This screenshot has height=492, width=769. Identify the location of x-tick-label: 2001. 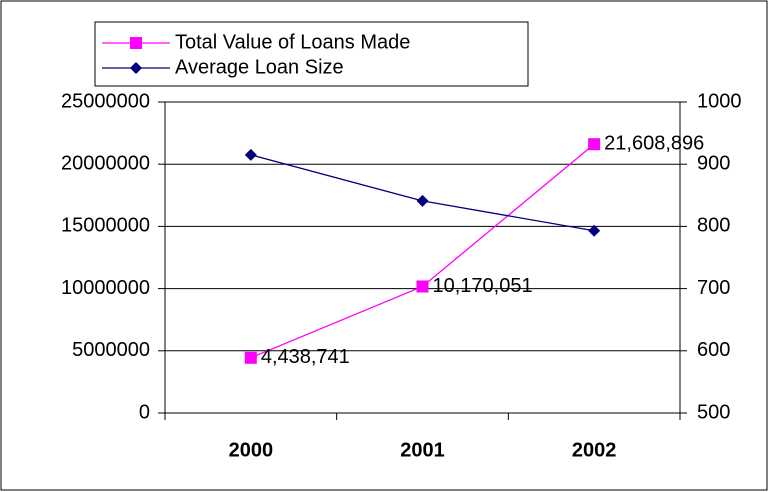
(422, 450).